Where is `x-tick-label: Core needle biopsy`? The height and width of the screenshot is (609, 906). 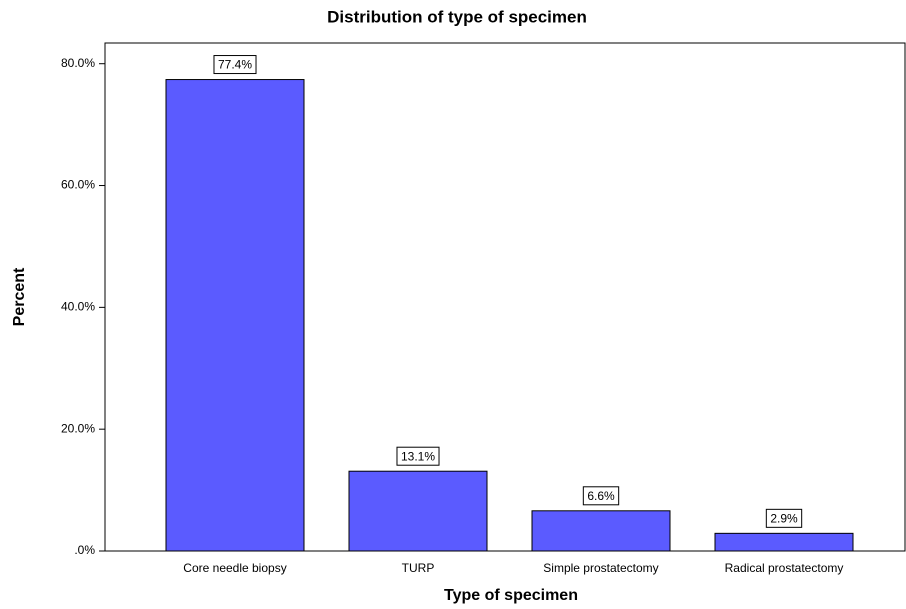 x-tick-label: Core needle biopsy is located at coordinates (234, 568).